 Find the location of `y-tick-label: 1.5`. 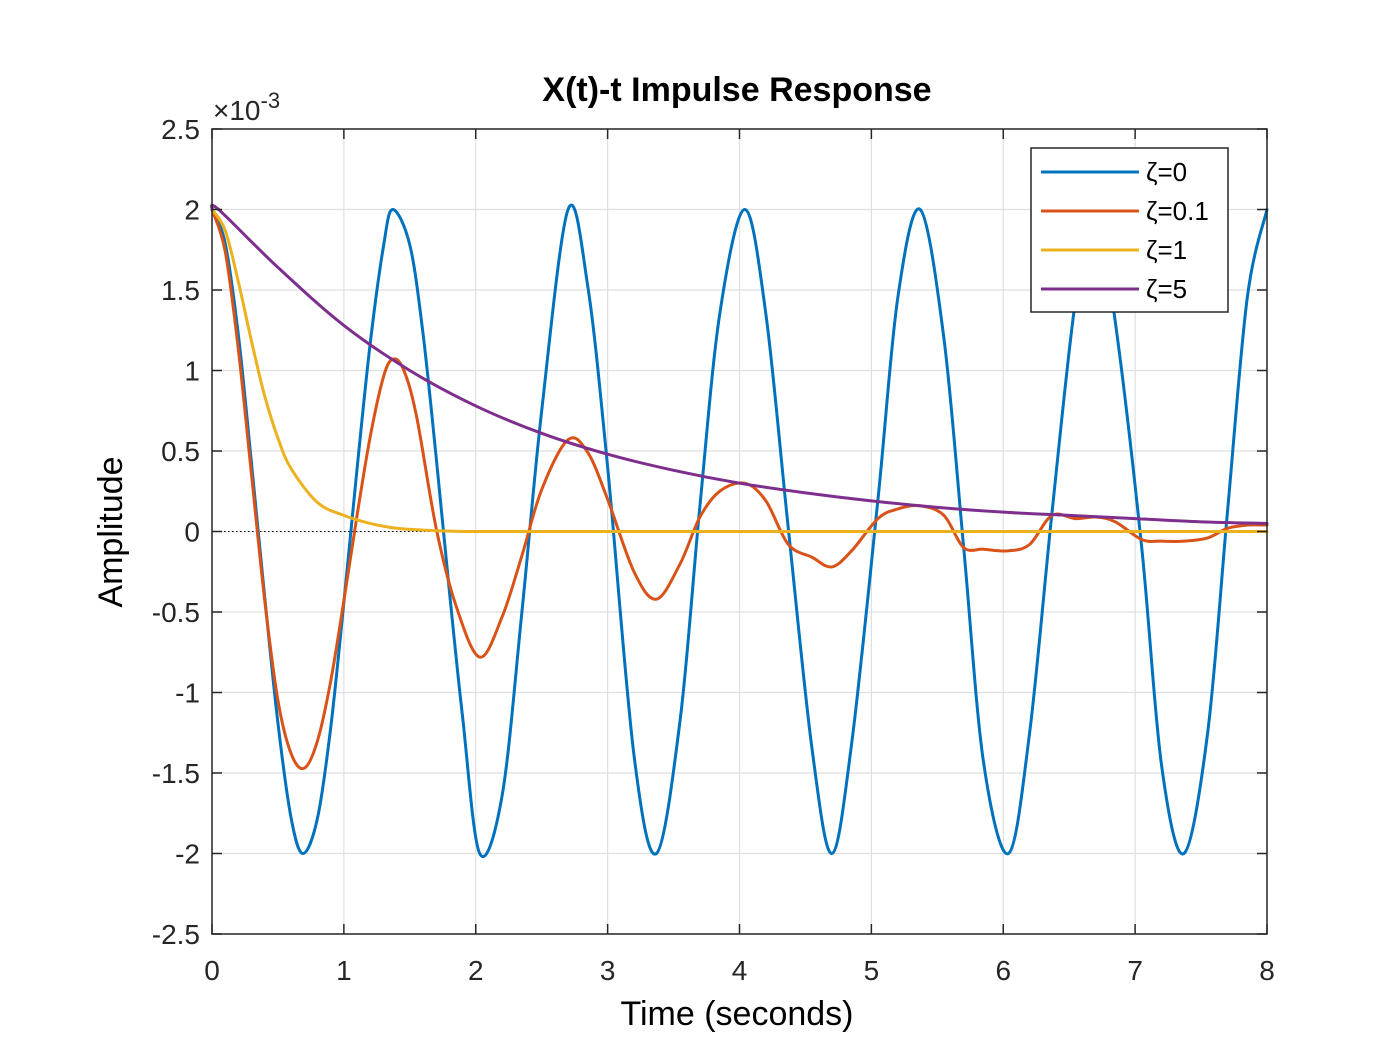

y-tick-label: 1.5 is located at coordinates (180, 290).